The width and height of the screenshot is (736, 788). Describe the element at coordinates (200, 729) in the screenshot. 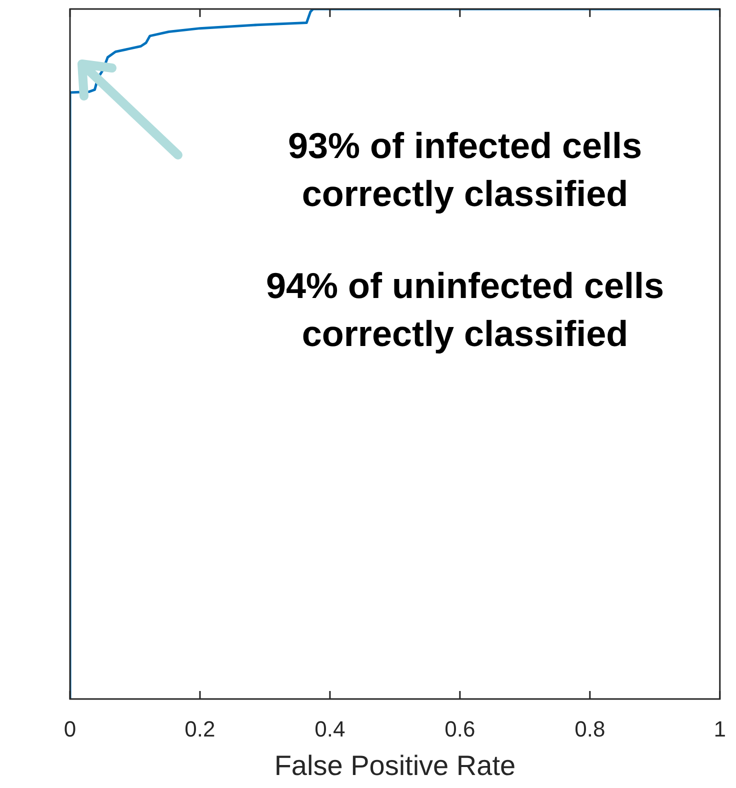

I see `x-tick-label: 0.2` at that location.